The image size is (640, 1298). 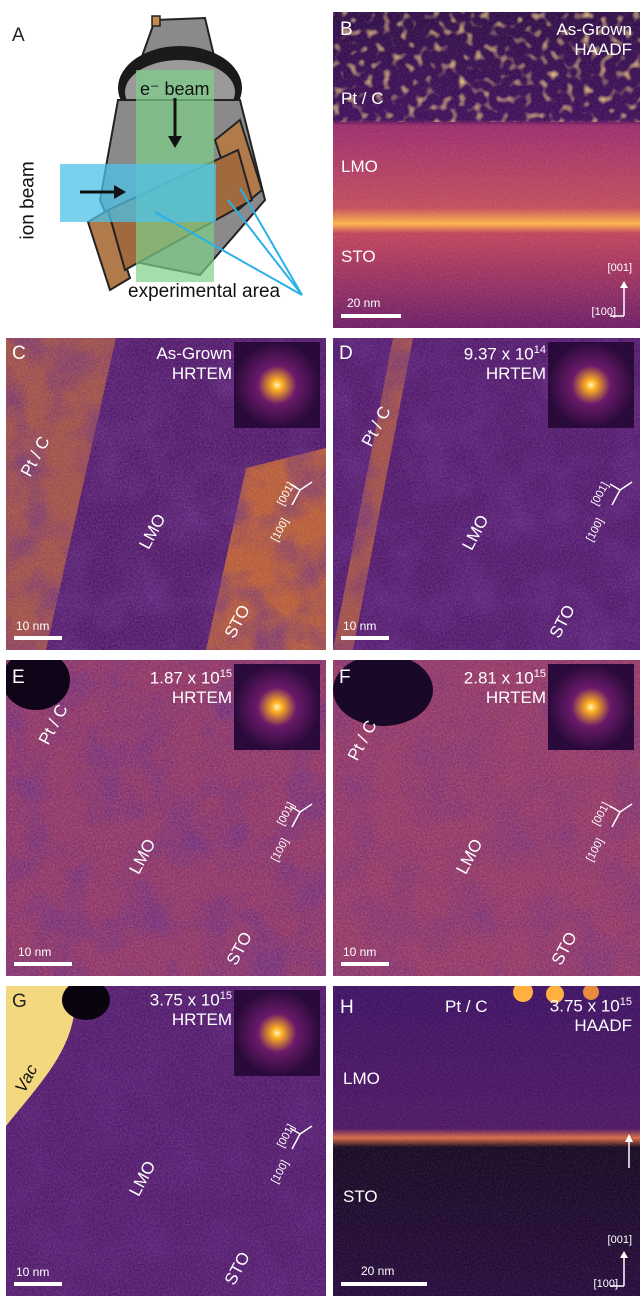 I want to click on panel-letter: H, so click(x=347, y=1007).